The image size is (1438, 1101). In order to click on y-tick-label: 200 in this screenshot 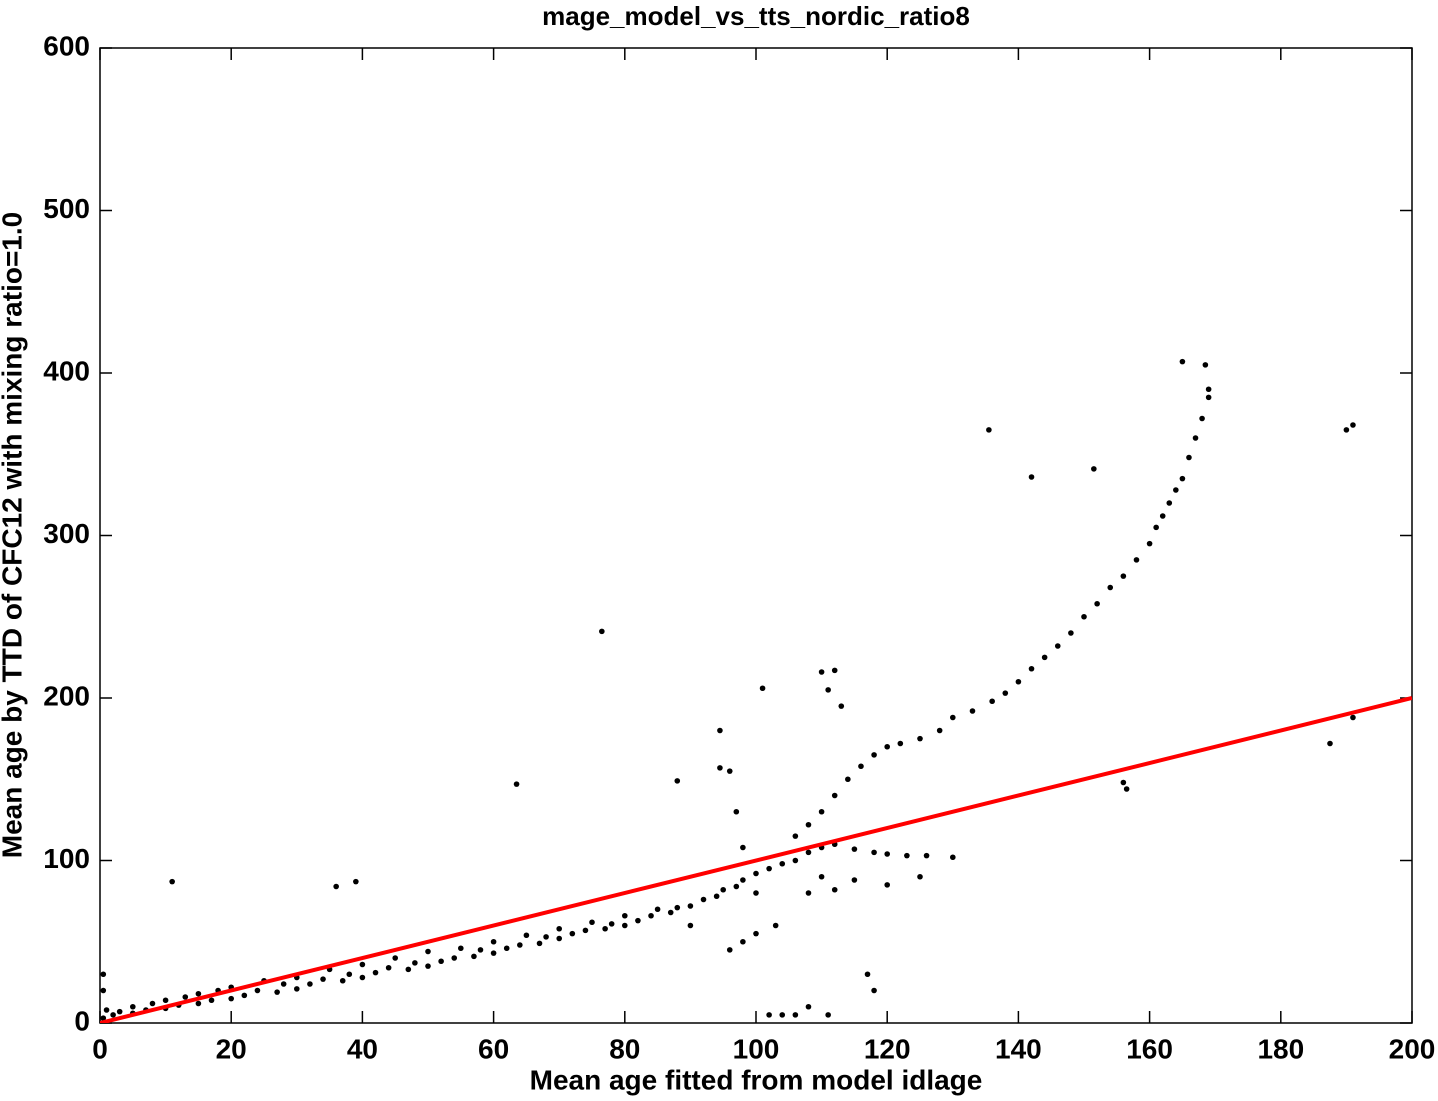, I will do `click(66, 695)`.